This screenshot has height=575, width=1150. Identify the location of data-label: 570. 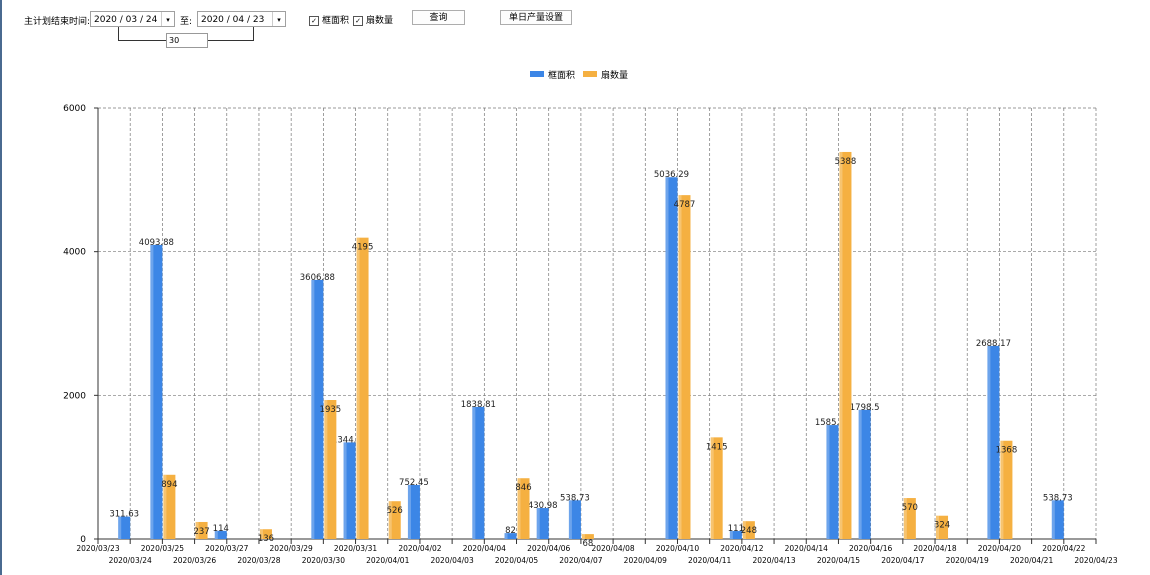
(910, 508).